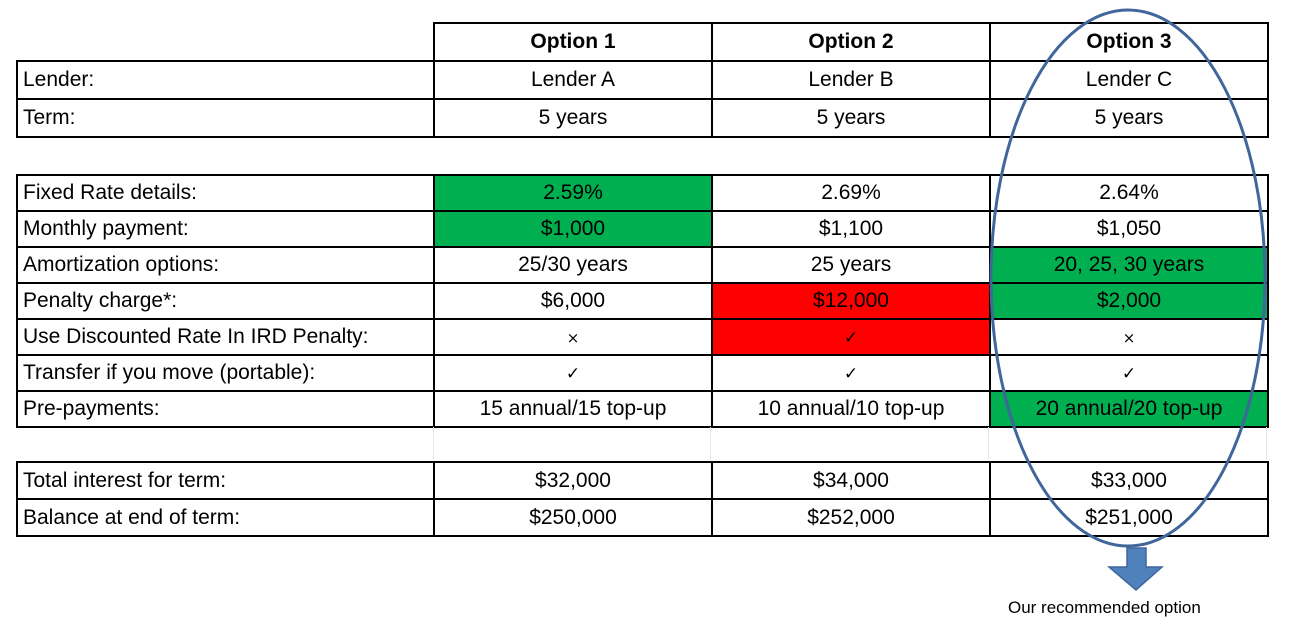  I want to click on row-label: Transfer if you move (portable):, so click(225, 373).